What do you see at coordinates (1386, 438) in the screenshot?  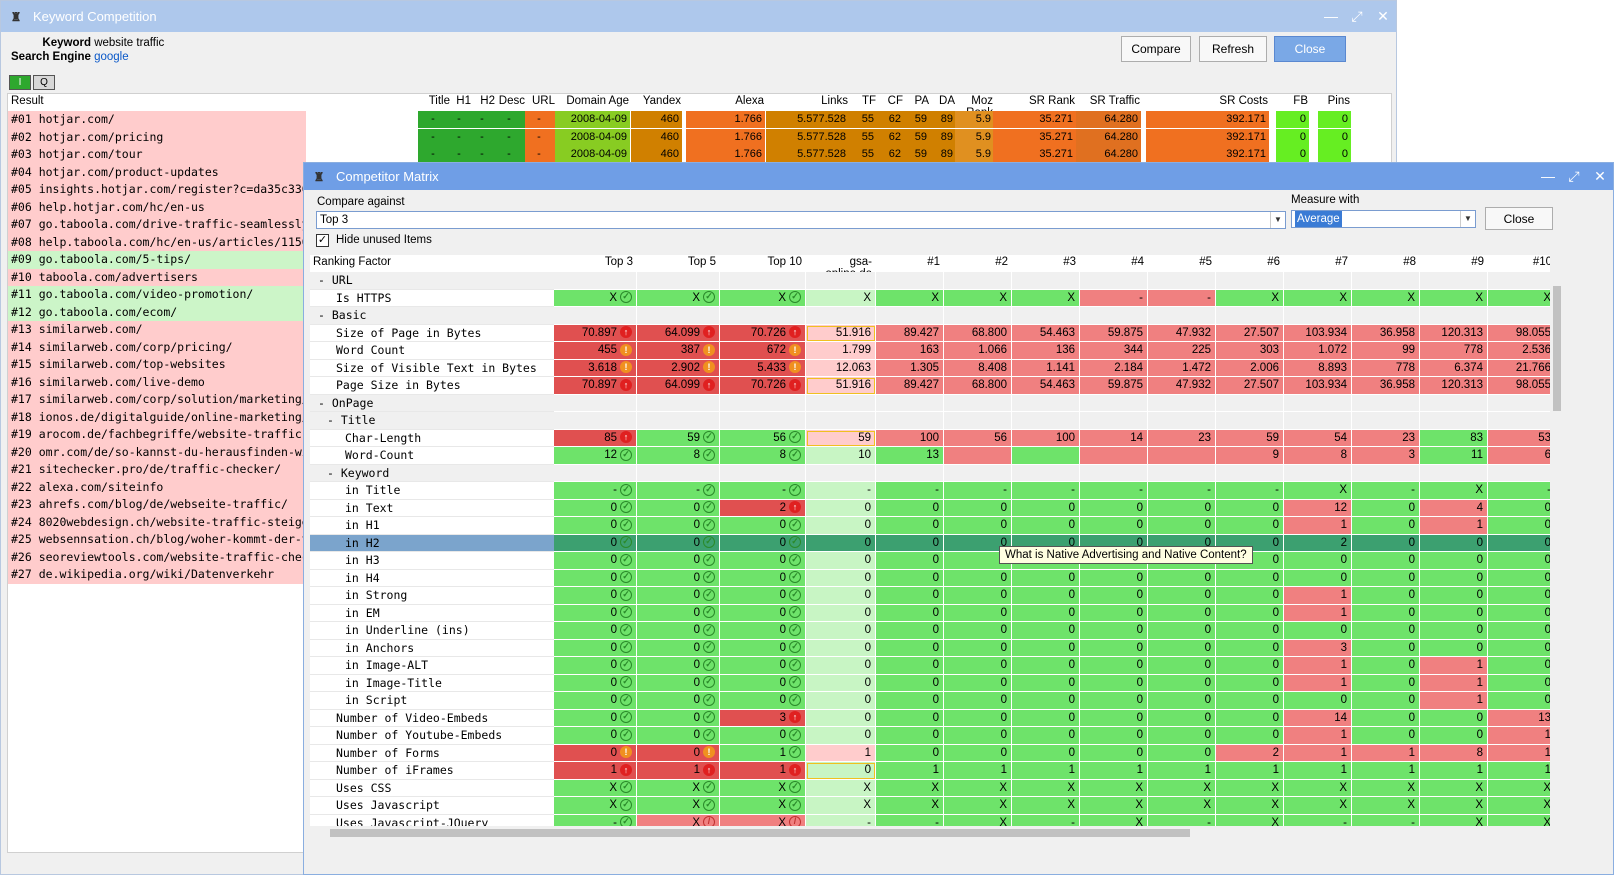 I see `matrix-cell: 23` at bounding box center [1386, 438].